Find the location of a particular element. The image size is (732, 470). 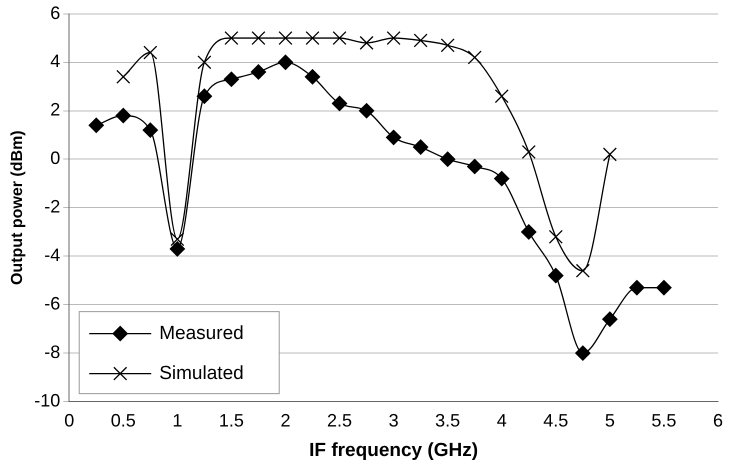

x-axis-title: IF frequency (GHz) is located at coordinates (393, 450).